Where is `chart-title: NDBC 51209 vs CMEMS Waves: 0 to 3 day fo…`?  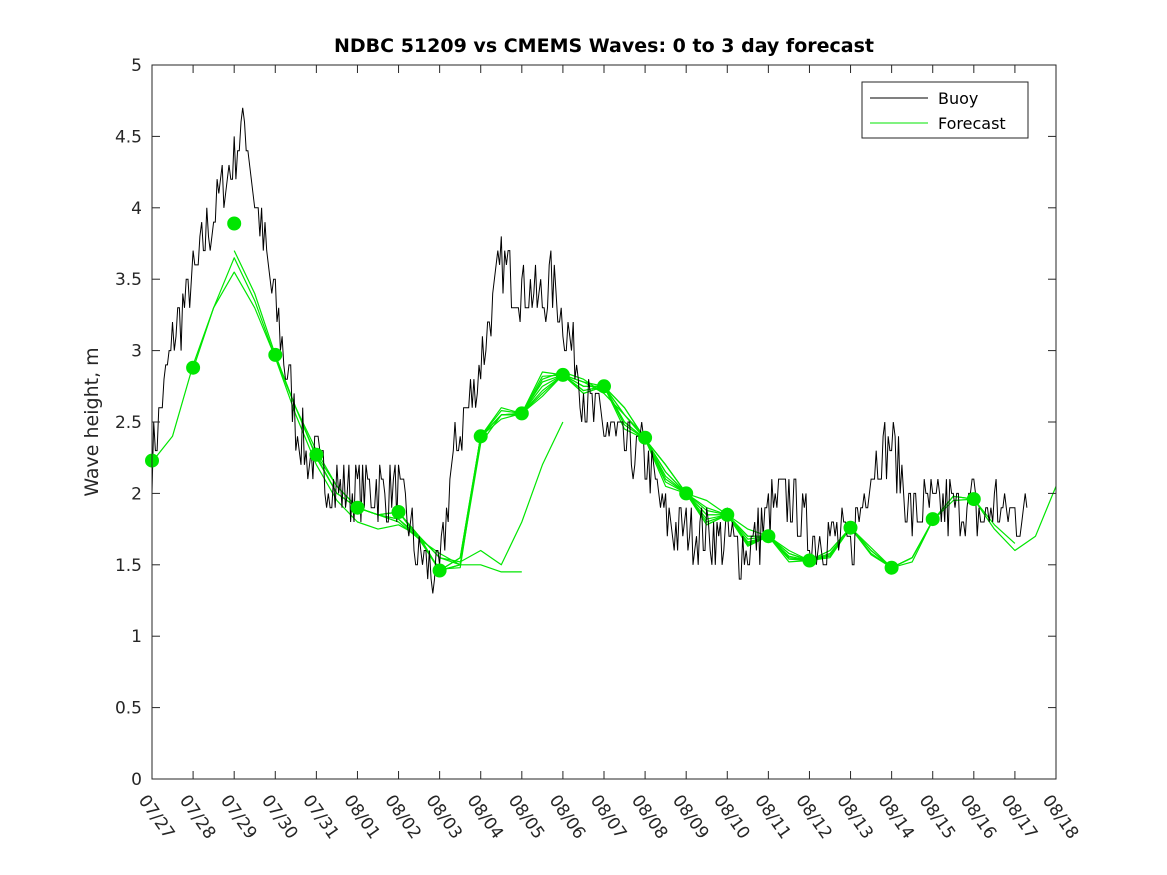 chart-title: NDBC 51209 vs CMEMS Waves: 0 to 3 day fo… is located at coordinates (604, 46).